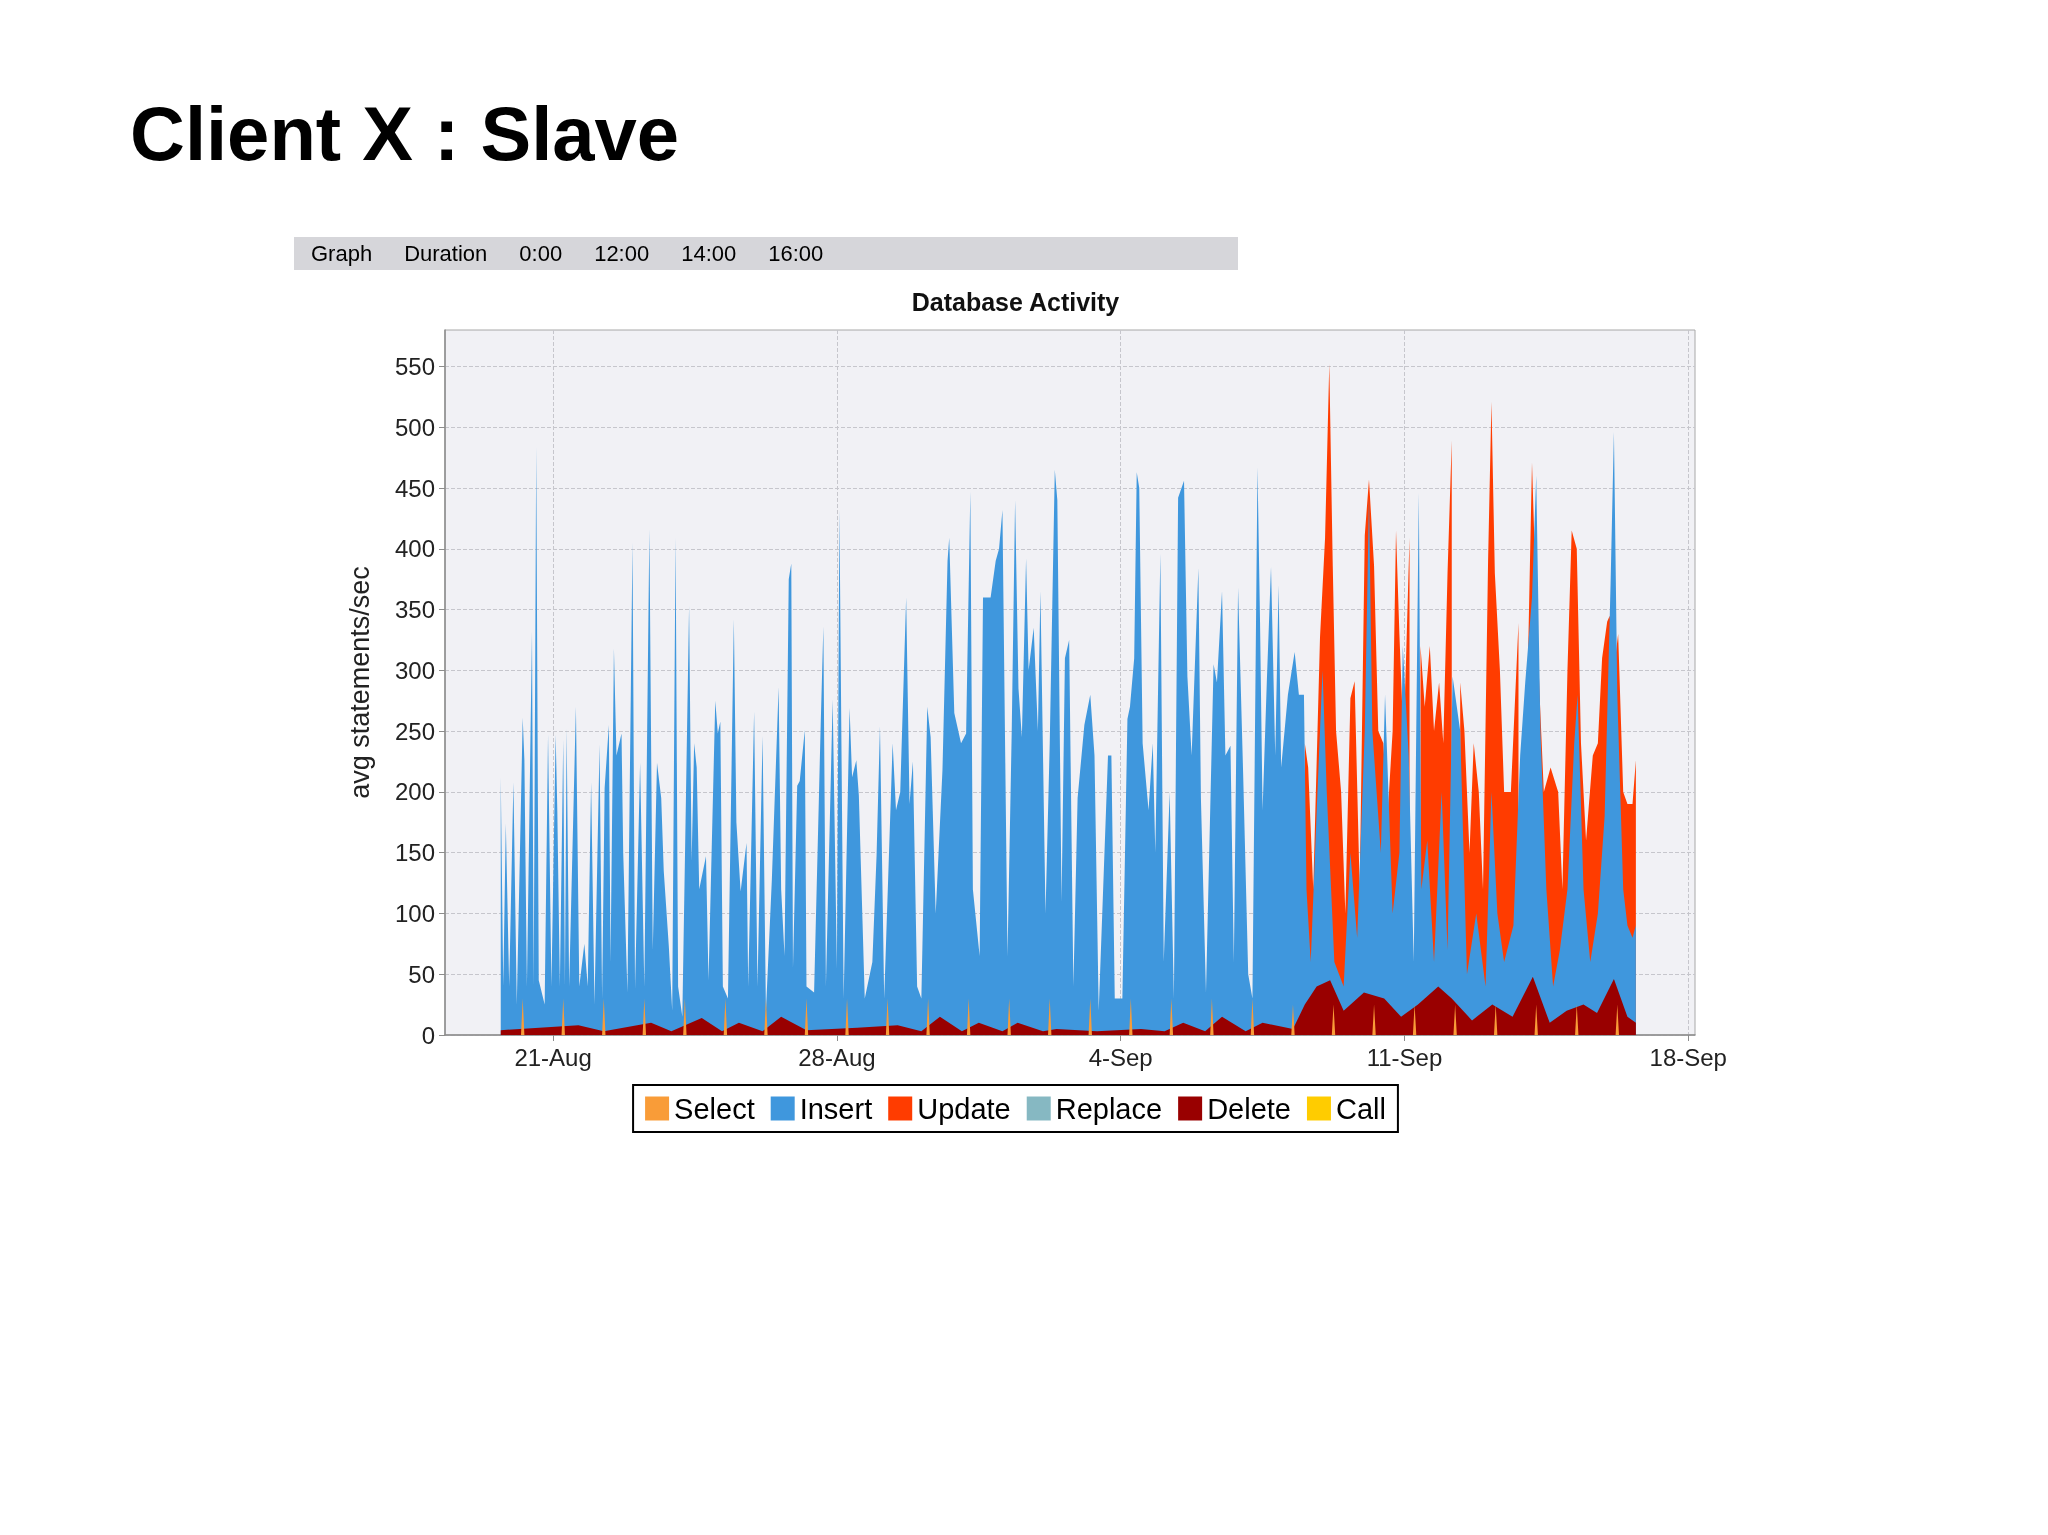  Describe the element at coordinates (414, 549) in the screenshot. I see `y-tick-label: 400` at that location.